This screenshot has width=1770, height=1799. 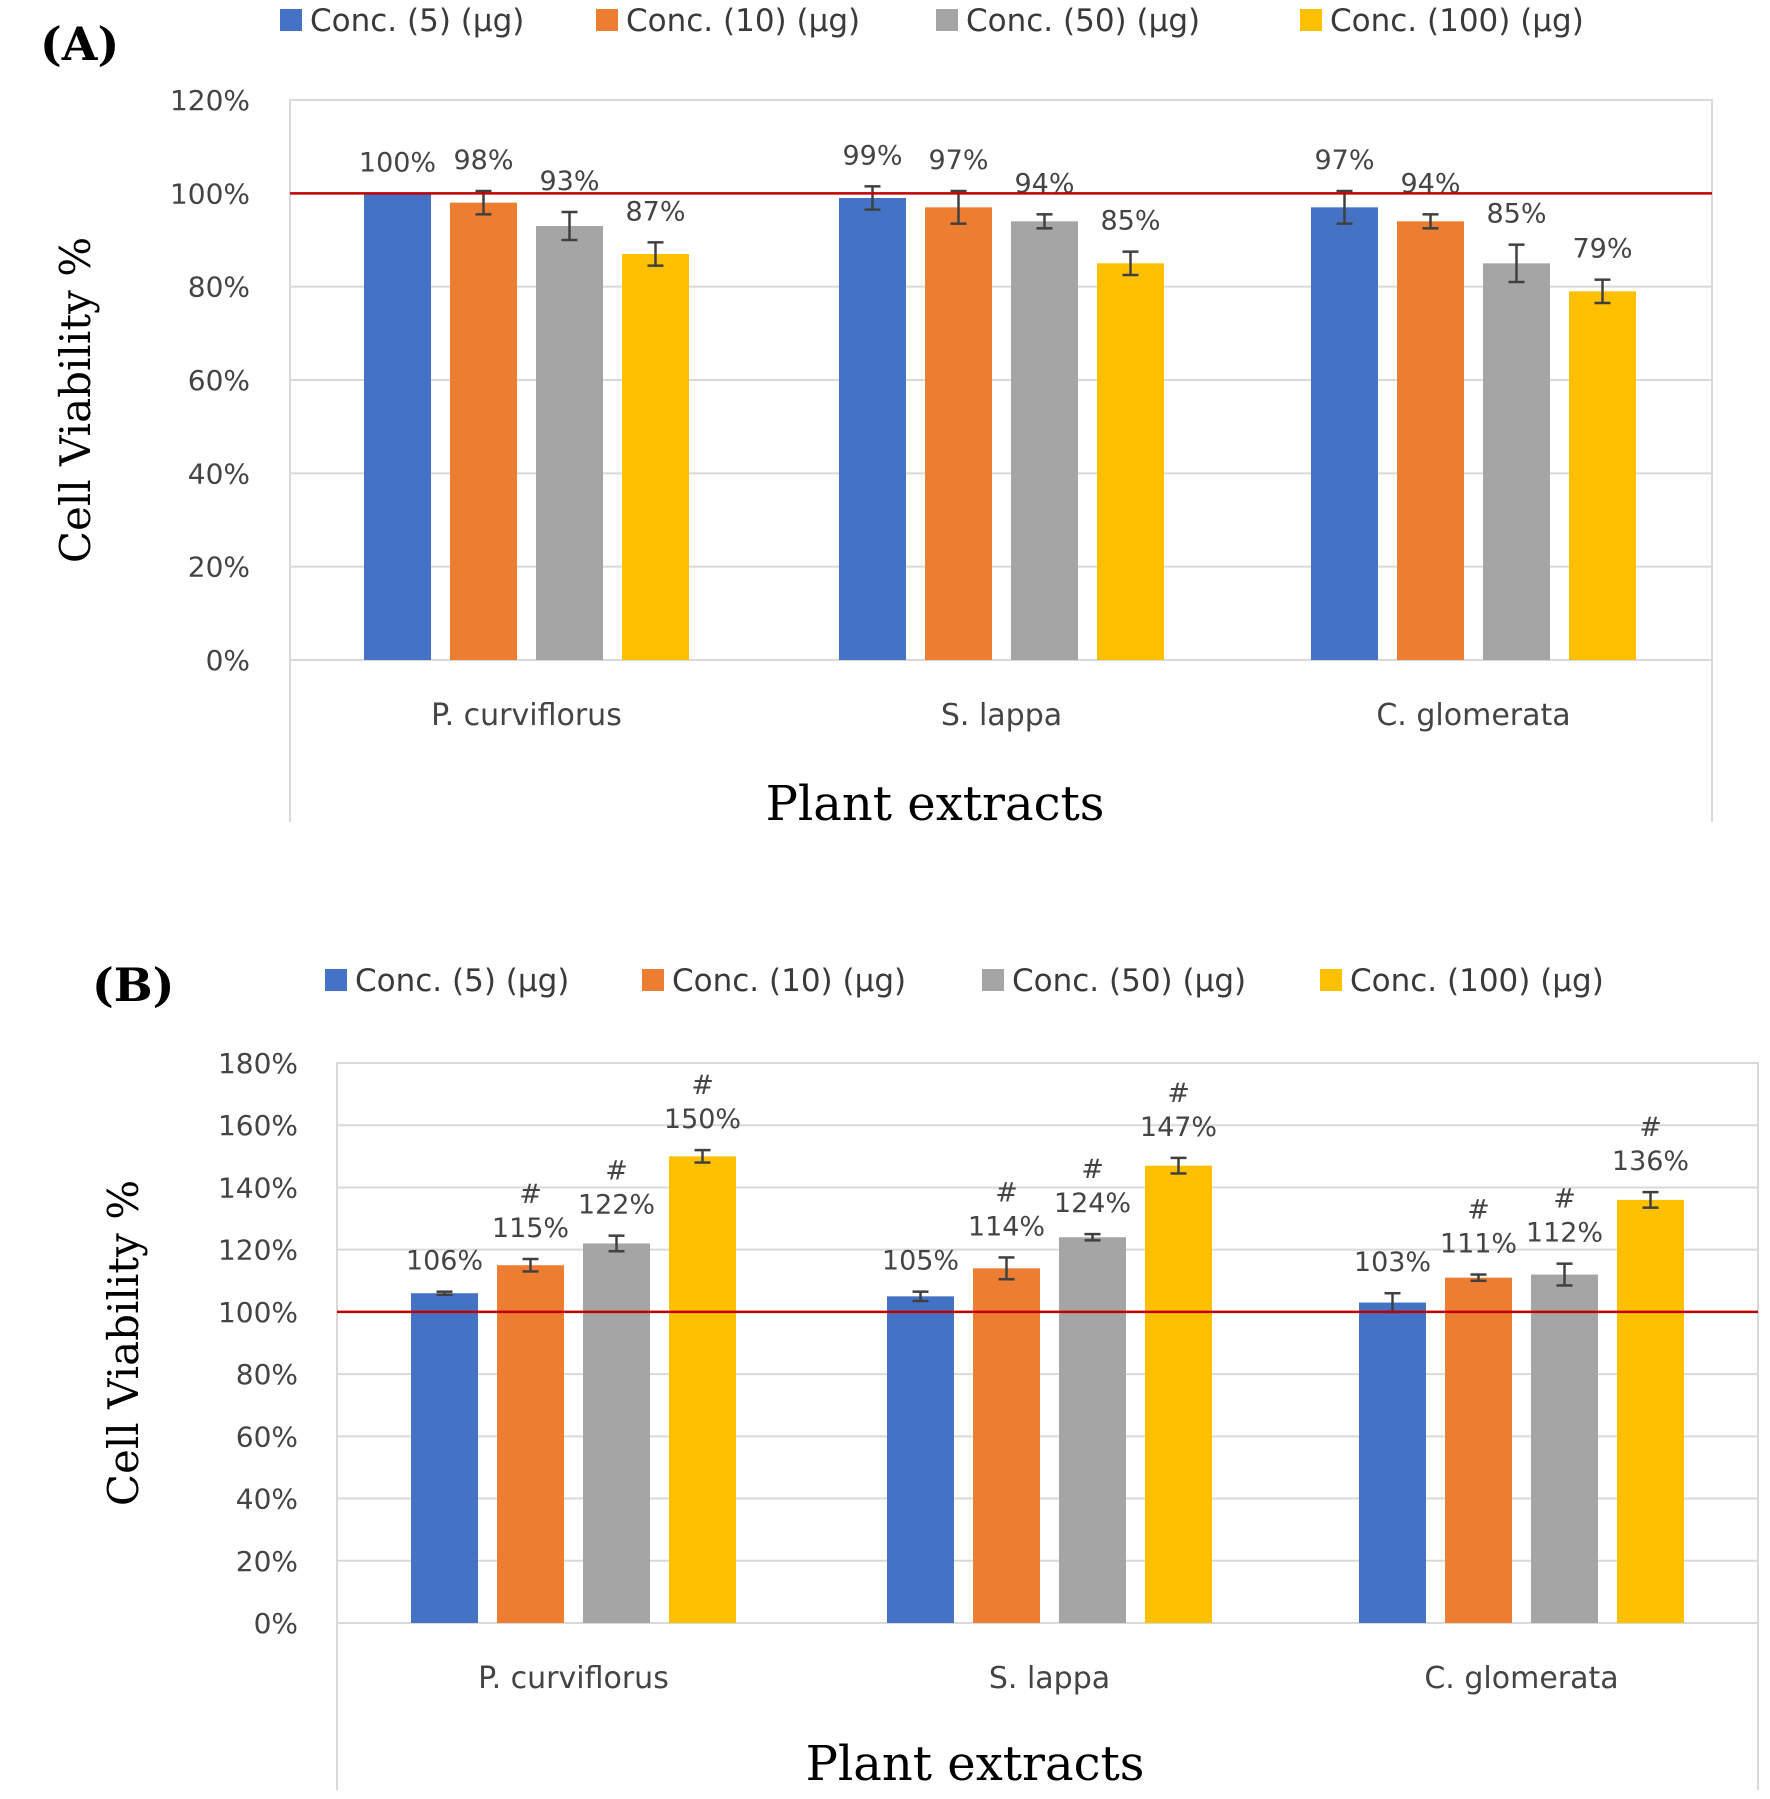 I want to click on y-tick-label: 160%, so click(x=258, y=1125).